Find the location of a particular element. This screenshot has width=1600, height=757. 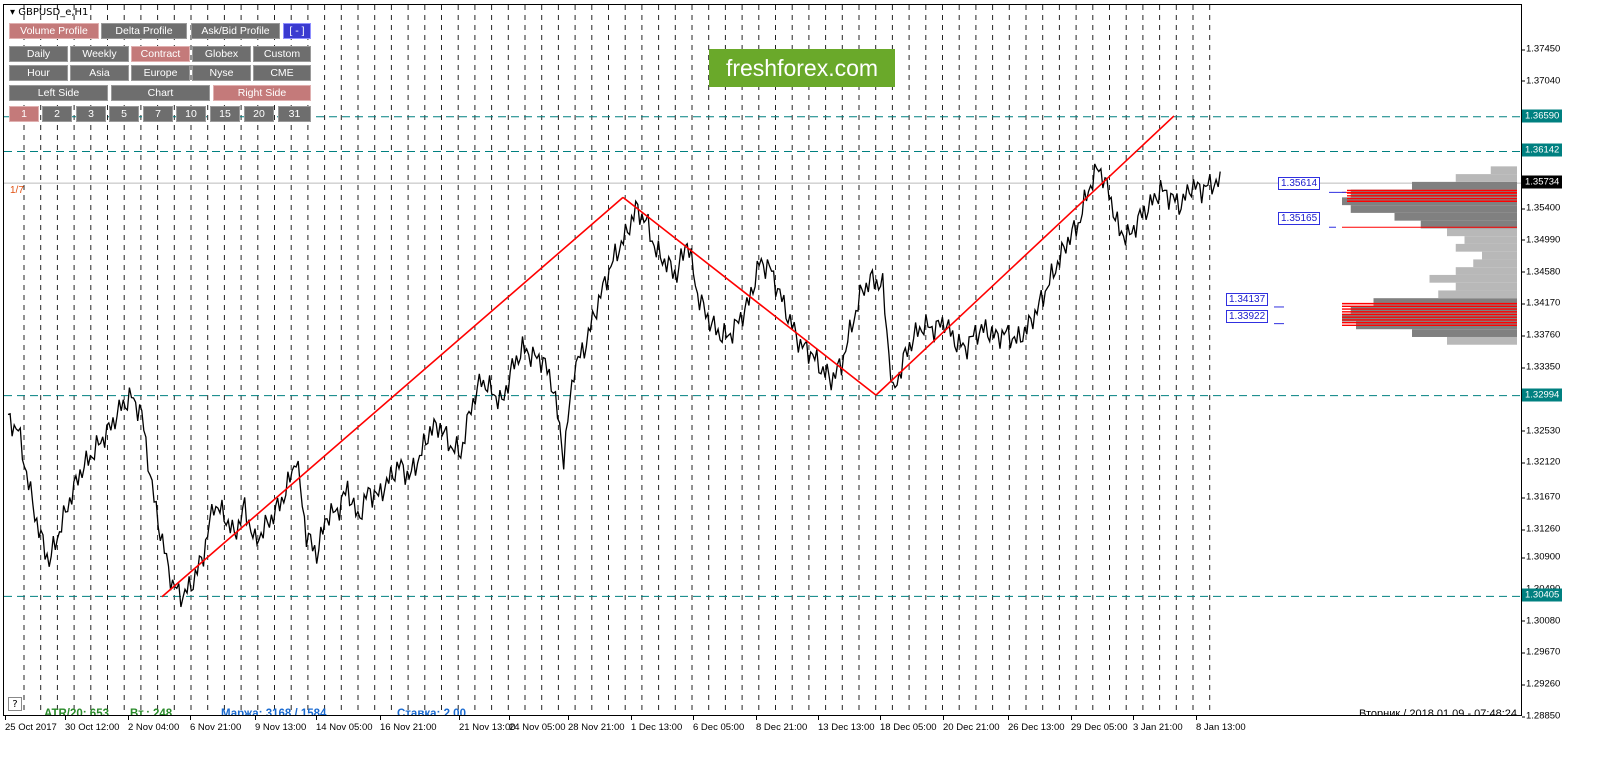

time-axis-tick: 9 Nov 13:00 is located at coordinates (281, 724).